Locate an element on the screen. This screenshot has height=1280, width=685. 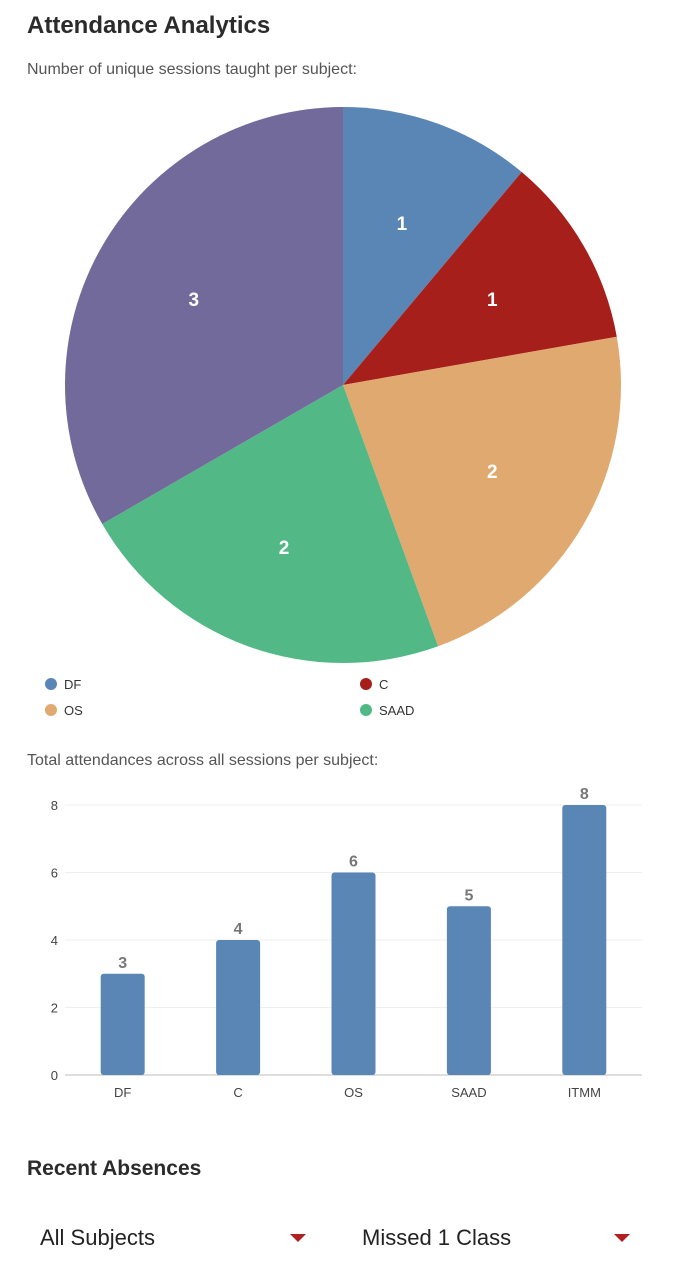
pie-slice-saad is located at coordinates (270, 524).